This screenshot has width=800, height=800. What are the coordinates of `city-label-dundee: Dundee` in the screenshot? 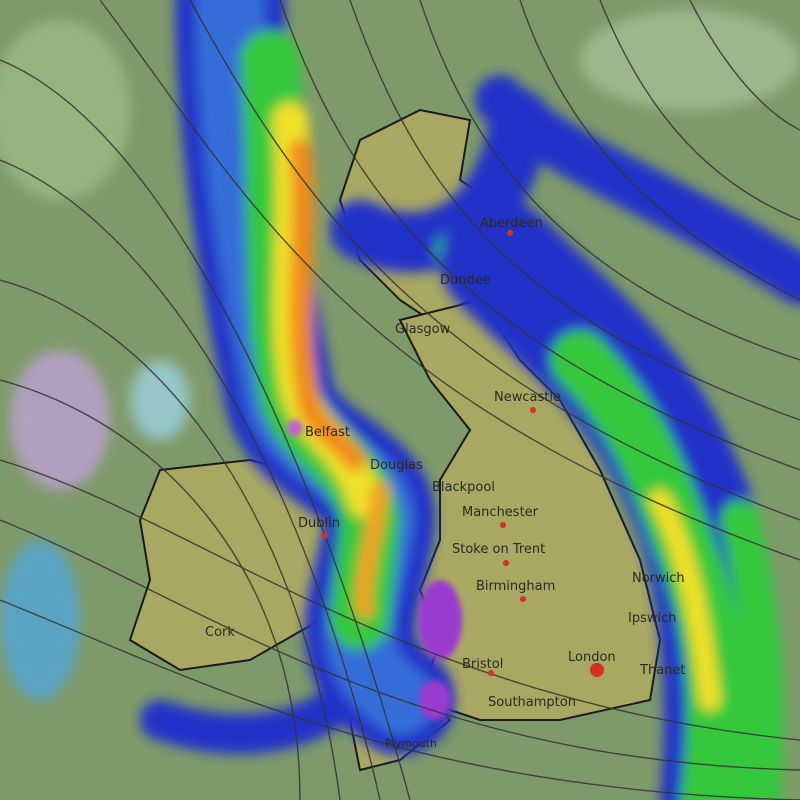 It's located at (465, 280).